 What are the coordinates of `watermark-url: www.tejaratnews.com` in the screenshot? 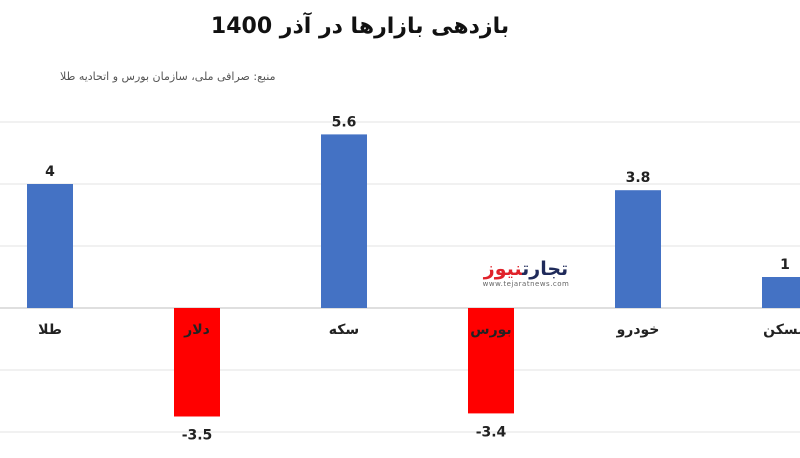 It's located at (526, 284).